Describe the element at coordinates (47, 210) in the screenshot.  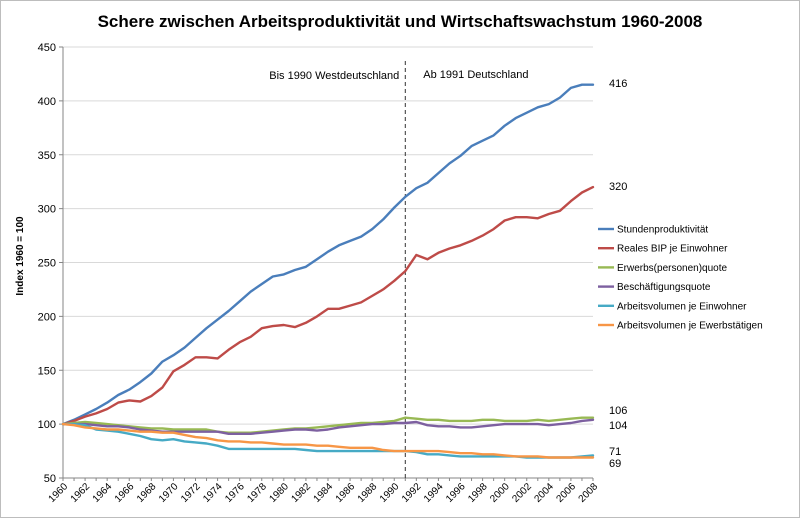
I see `y-tick-label-300: 300` at that location.